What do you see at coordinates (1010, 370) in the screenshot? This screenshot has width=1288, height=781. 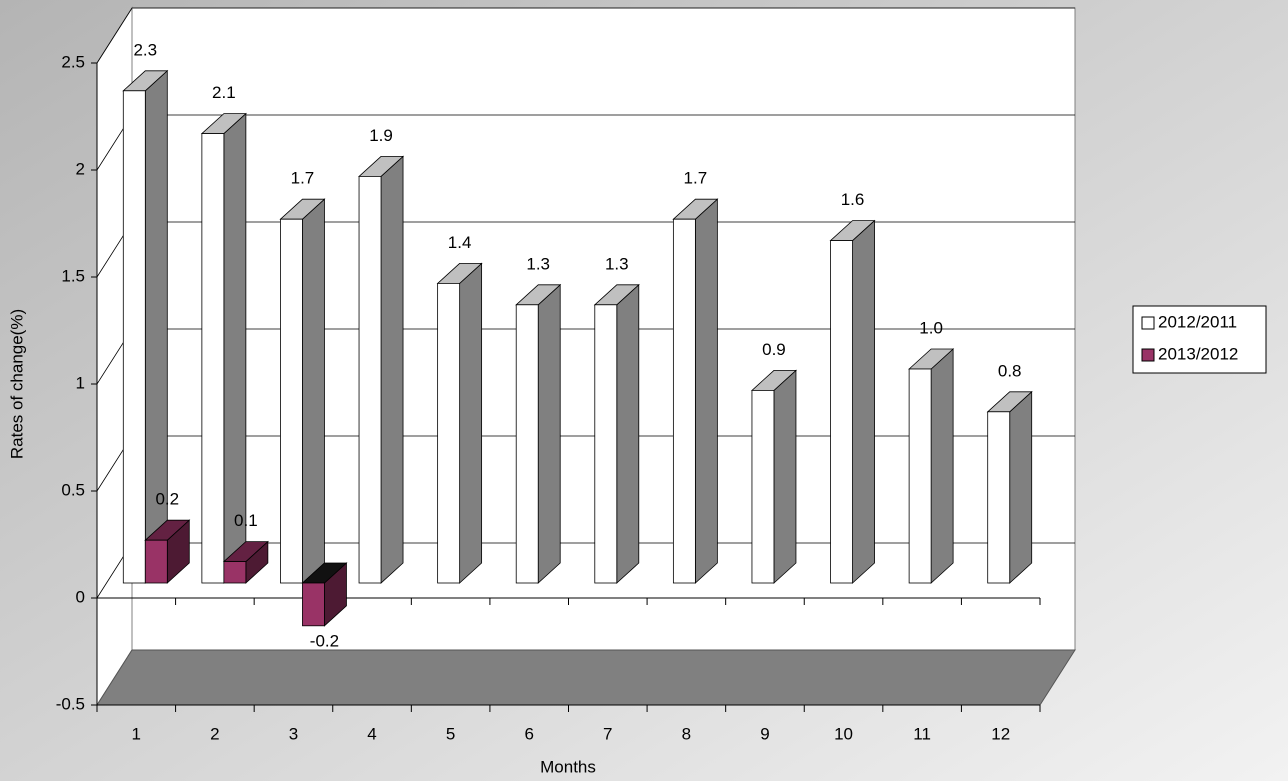 I see `value-label: 0.8` at bounding box center [1010, 370].